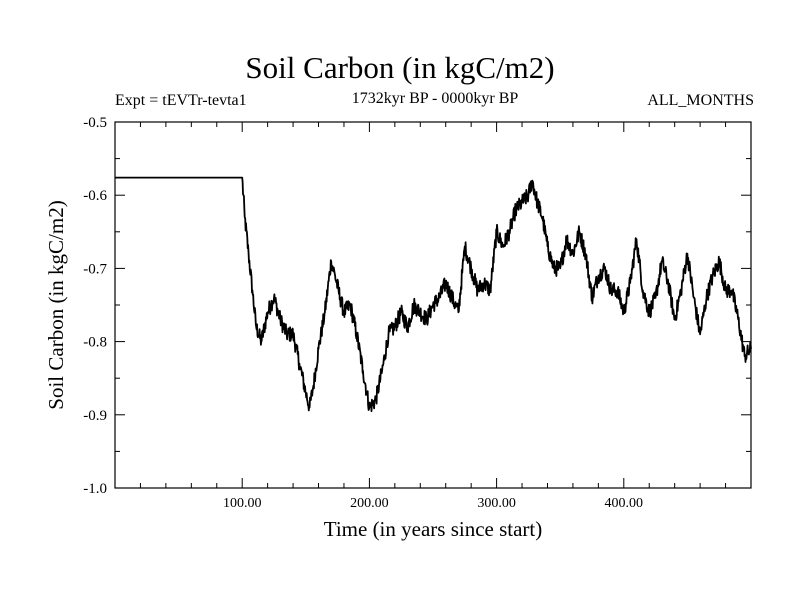 This screenshot has height=600, width=800. What do you see at coordinates (435, 98) in the screenshot?
I see `period-label: 1732kyr BP - 0000kyr BP` at bounding box center [435, 98].